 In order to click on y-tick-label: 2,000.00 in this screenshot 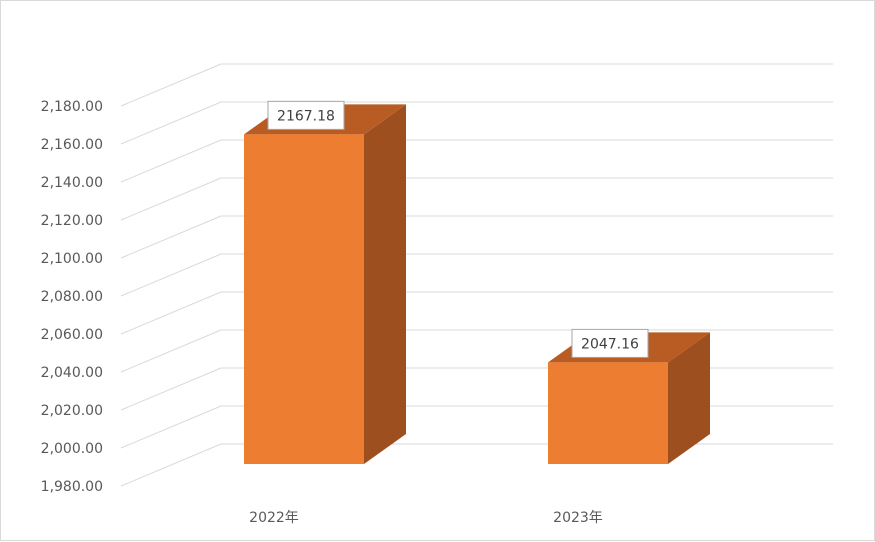, I will do `click(72, 449)`.